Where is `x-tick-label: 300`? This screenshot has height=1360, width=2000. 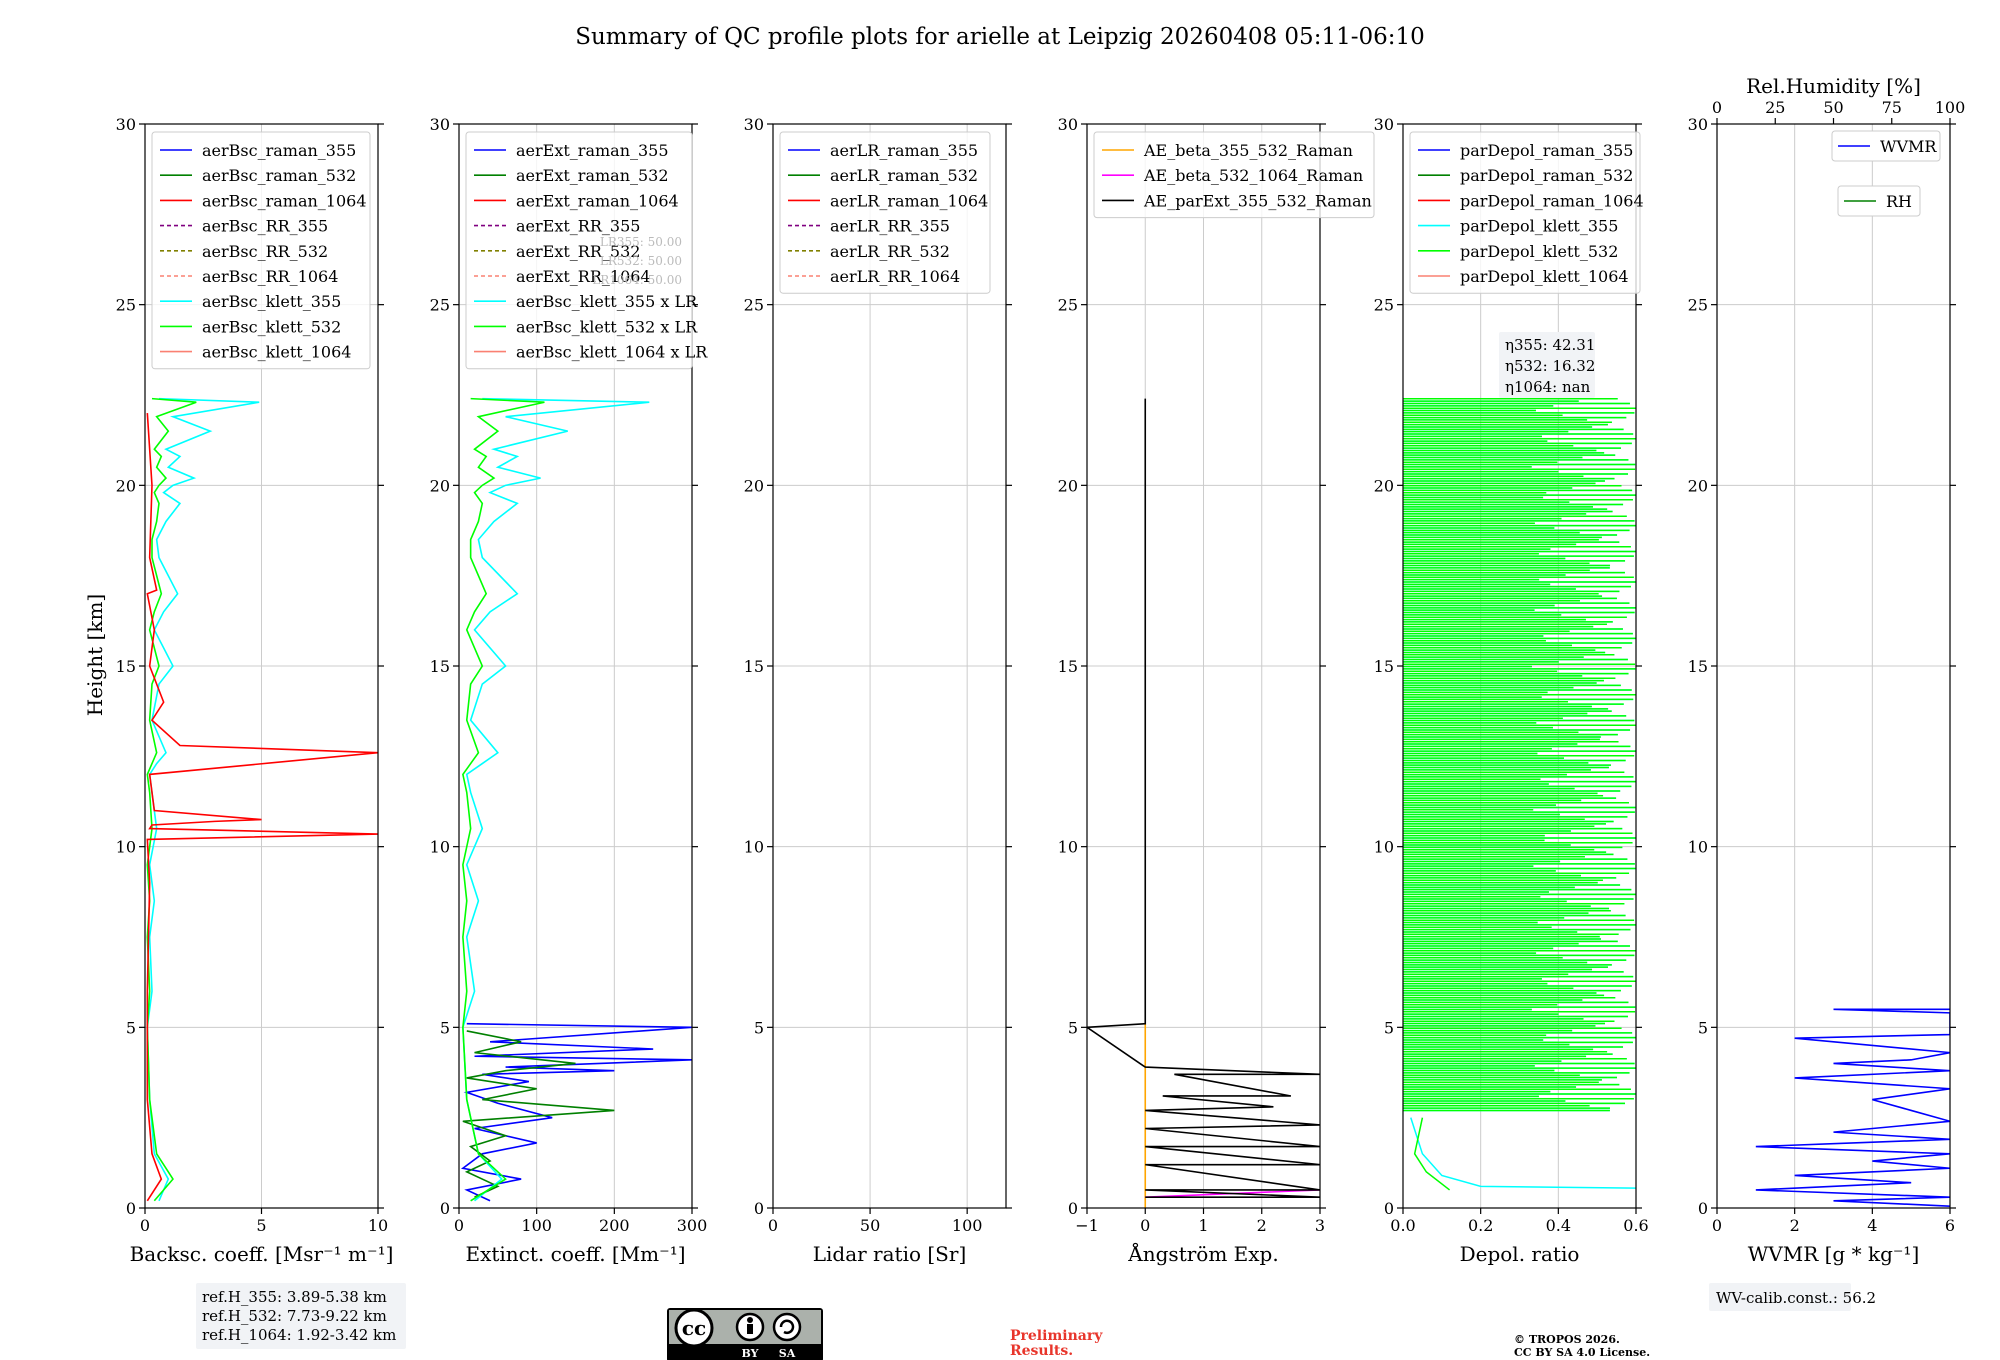
x-tick-label: 300 is located at coordinates (692, 1225).